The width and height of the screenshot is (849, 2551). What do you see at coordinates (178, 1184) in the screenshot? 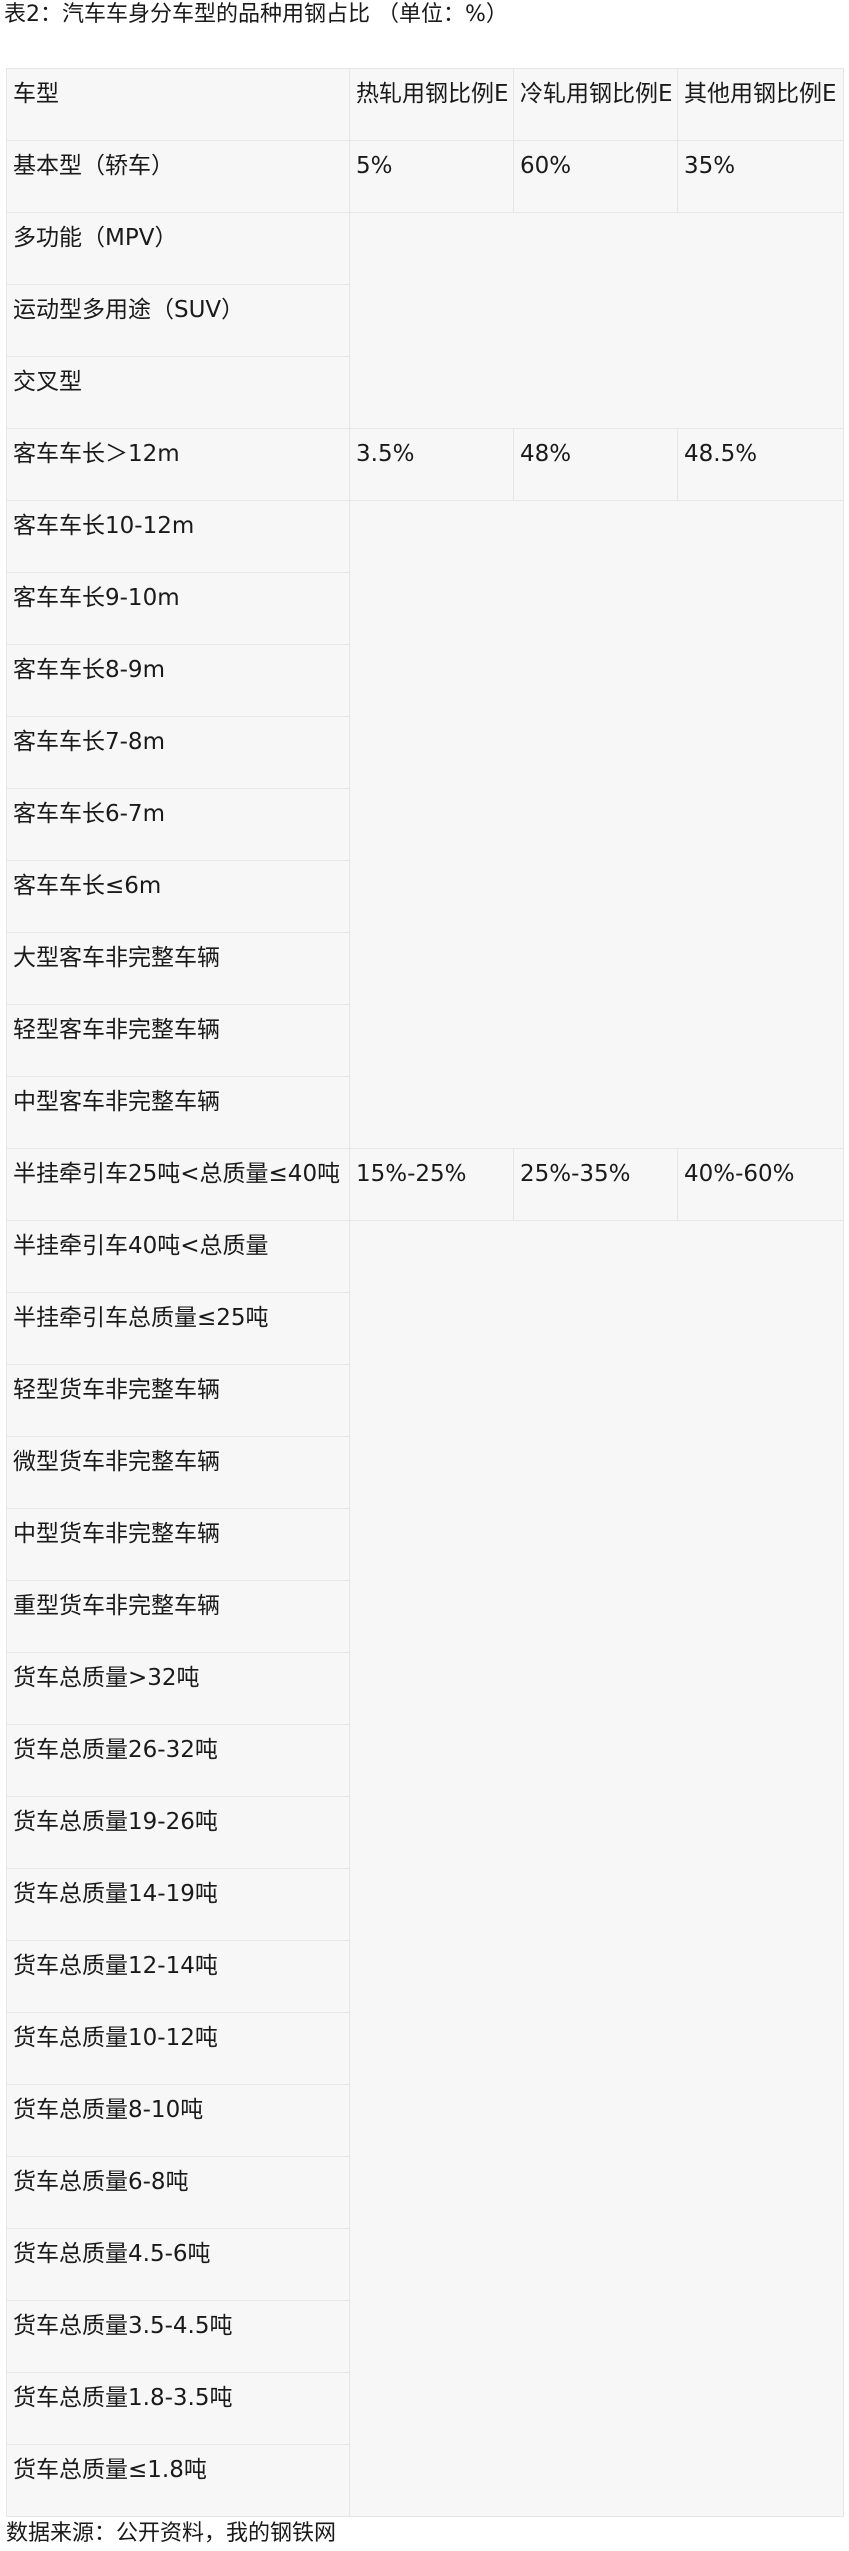
I see `vehicle-type-cell: 半挂牵引车25吨<总质量≤40吨` at bounding box center [178, 1184].